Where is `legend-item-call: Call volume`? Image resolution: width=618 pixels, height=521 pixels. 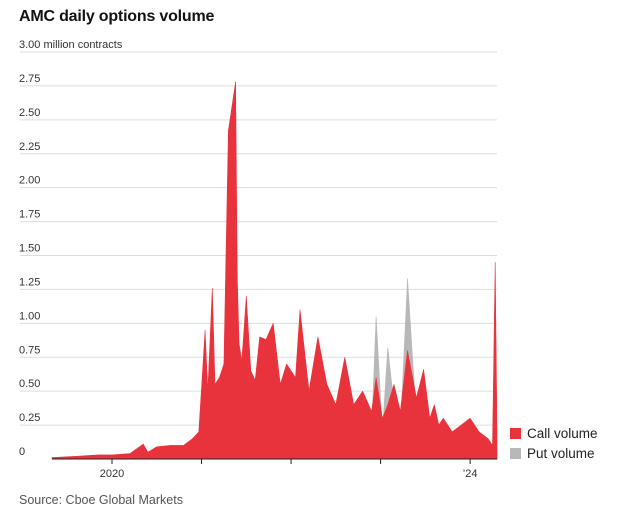
legend-item-call: Call volume is located at coordinates (554, 433).